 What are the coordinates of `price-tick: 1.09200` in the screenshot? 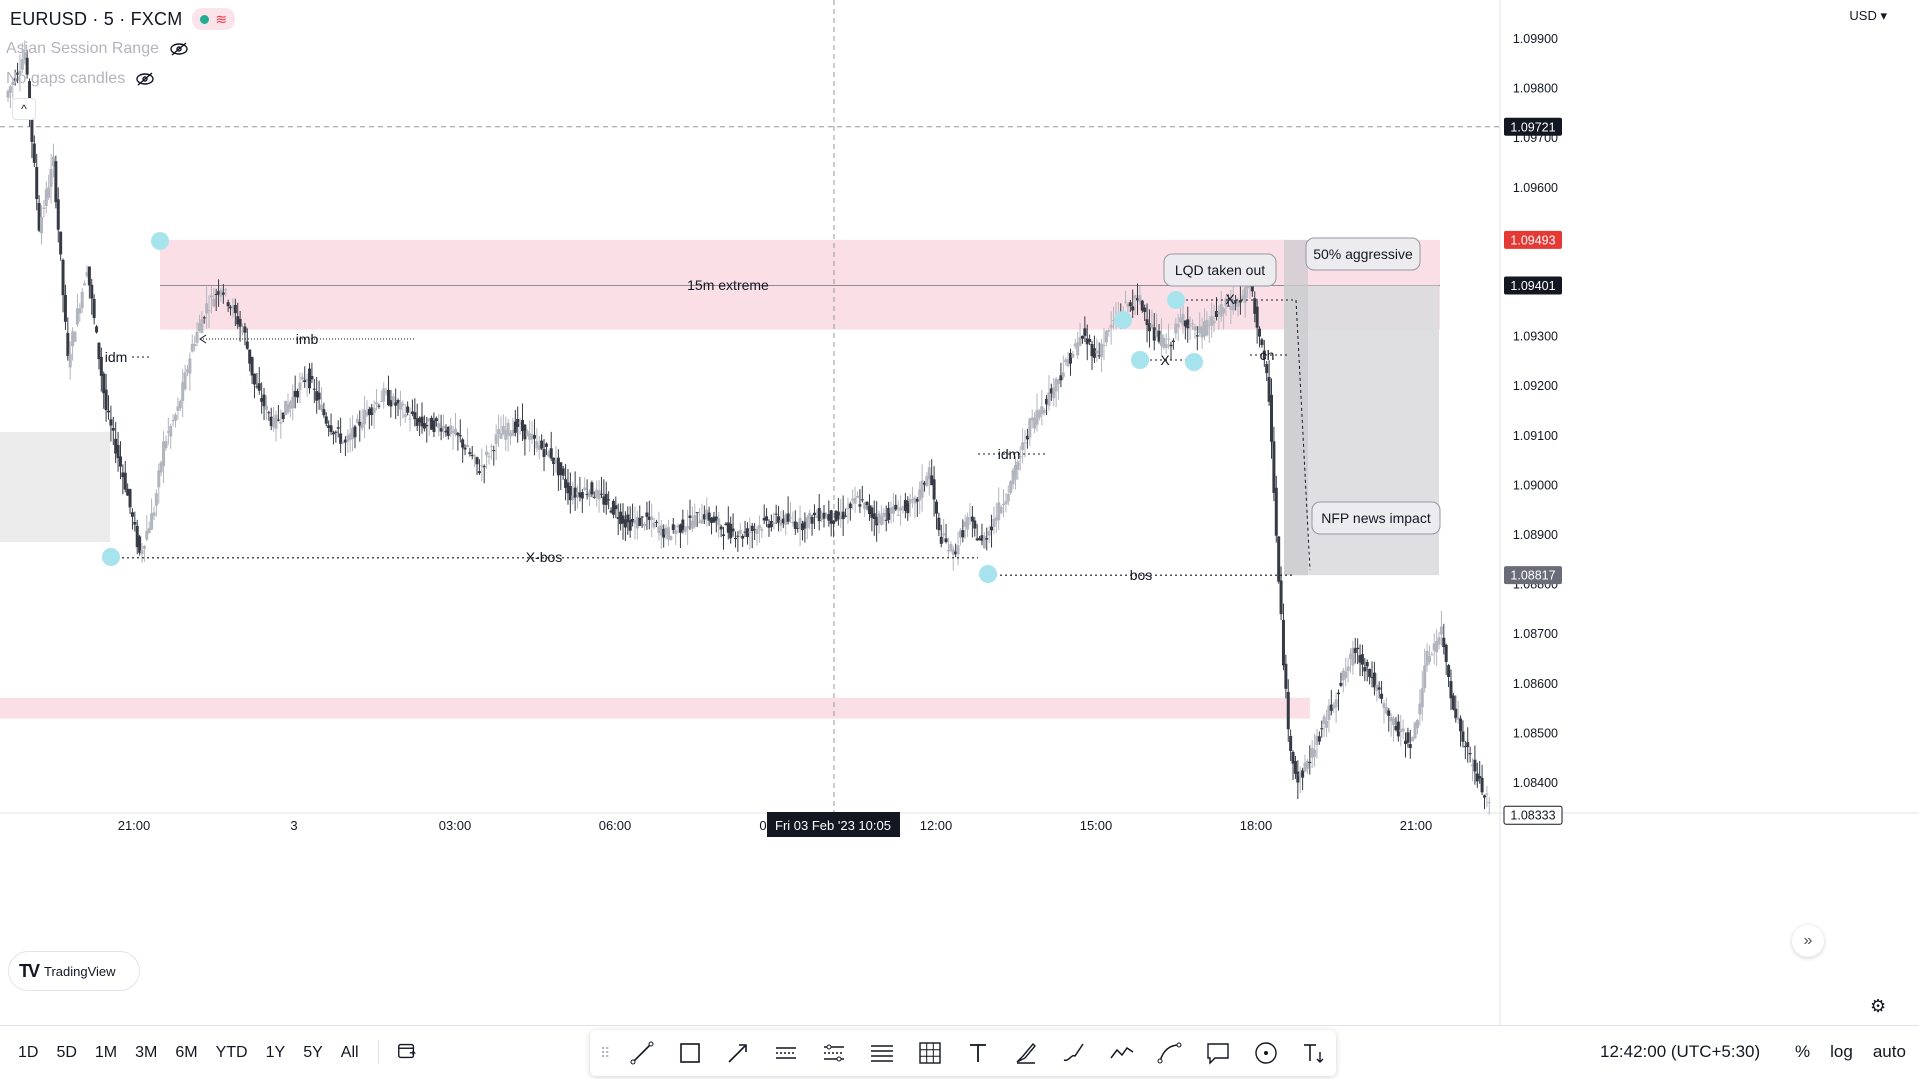 It's located at (1535, 386).